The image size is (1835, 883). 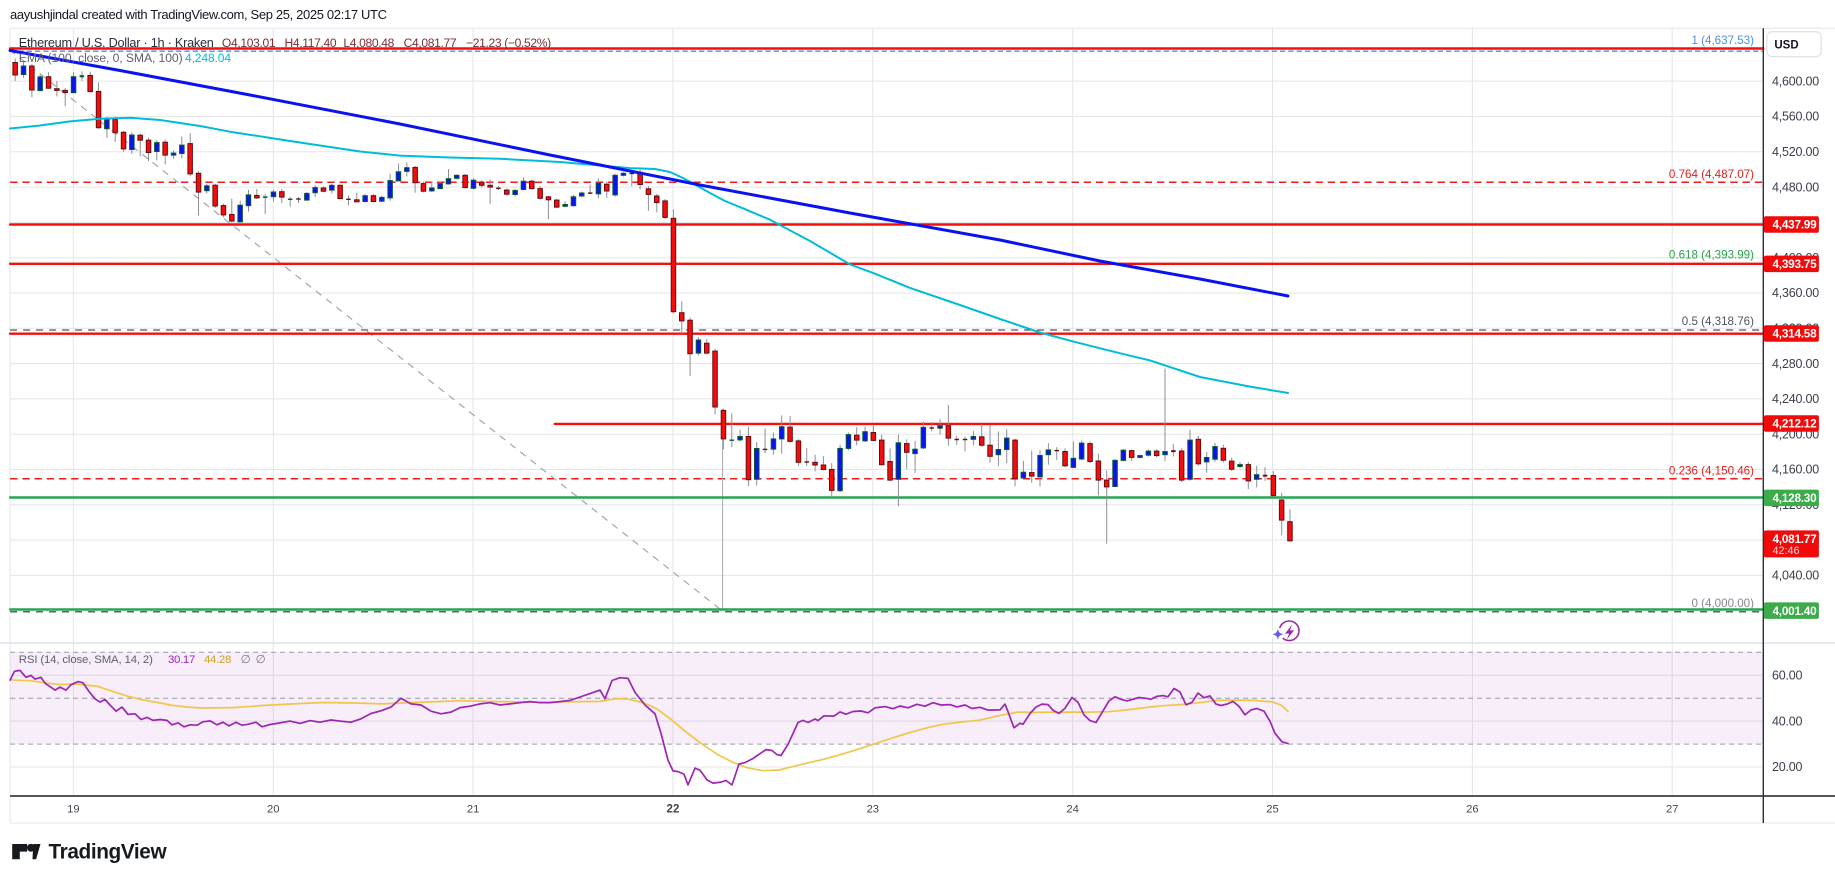 I want to click on svg-text: TradingView, so click(x=108, y=852).